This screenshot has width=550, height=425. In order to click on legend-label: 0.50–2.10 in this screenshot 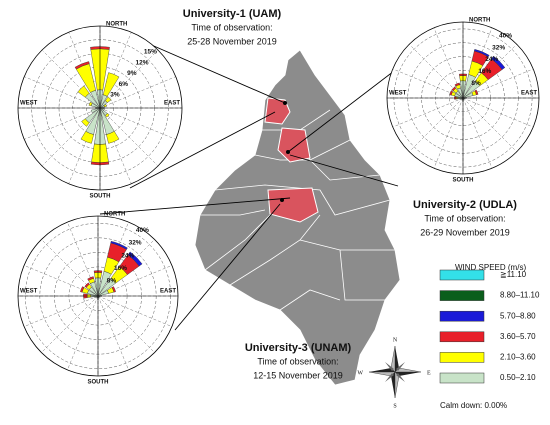, I will do `click(518, 377)`.